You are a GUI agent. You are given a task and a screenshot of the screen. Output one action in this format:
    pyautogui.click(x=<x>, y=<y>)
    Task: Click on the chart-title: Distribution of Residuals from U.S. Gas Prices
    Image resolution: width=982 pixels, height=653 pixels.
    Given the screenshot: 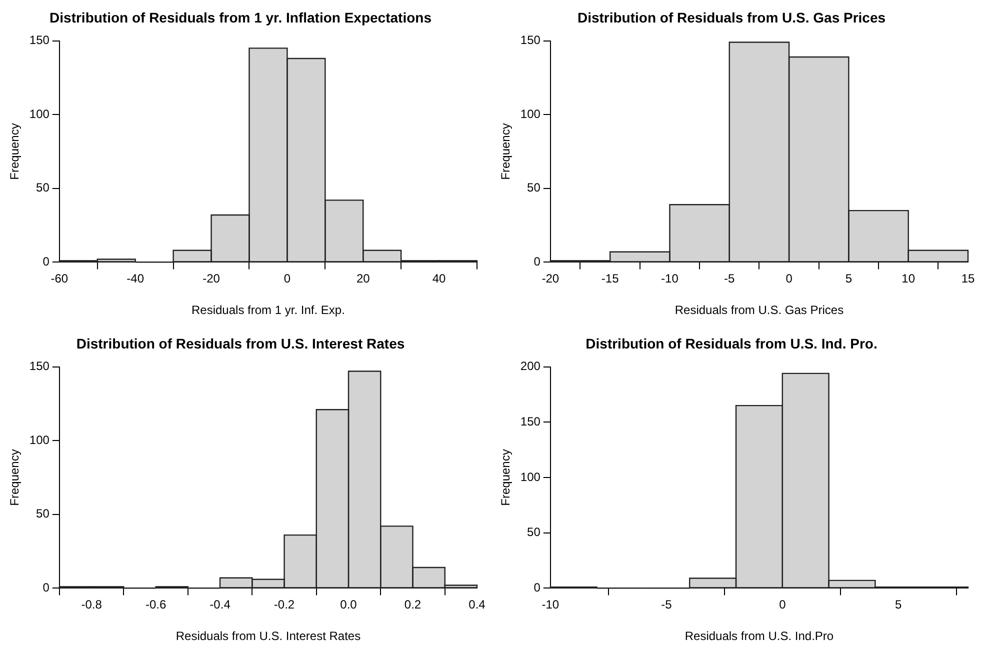 What is the action you would take?
    pyautogui.click(x=731, y=17)
    